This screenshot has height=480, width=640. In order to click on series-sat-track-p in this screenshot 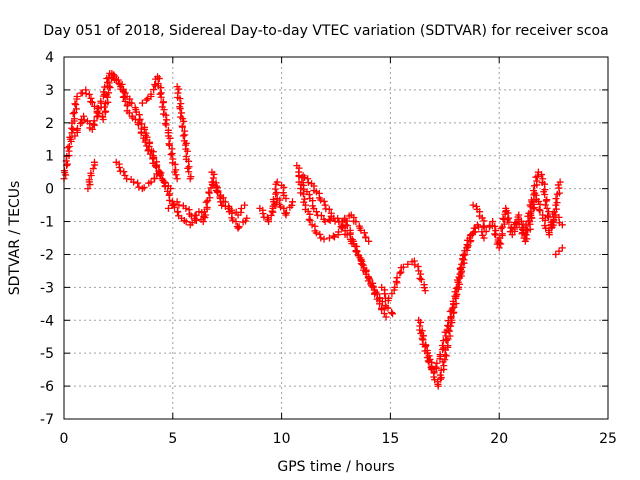, I will do `click(448, 300)`.